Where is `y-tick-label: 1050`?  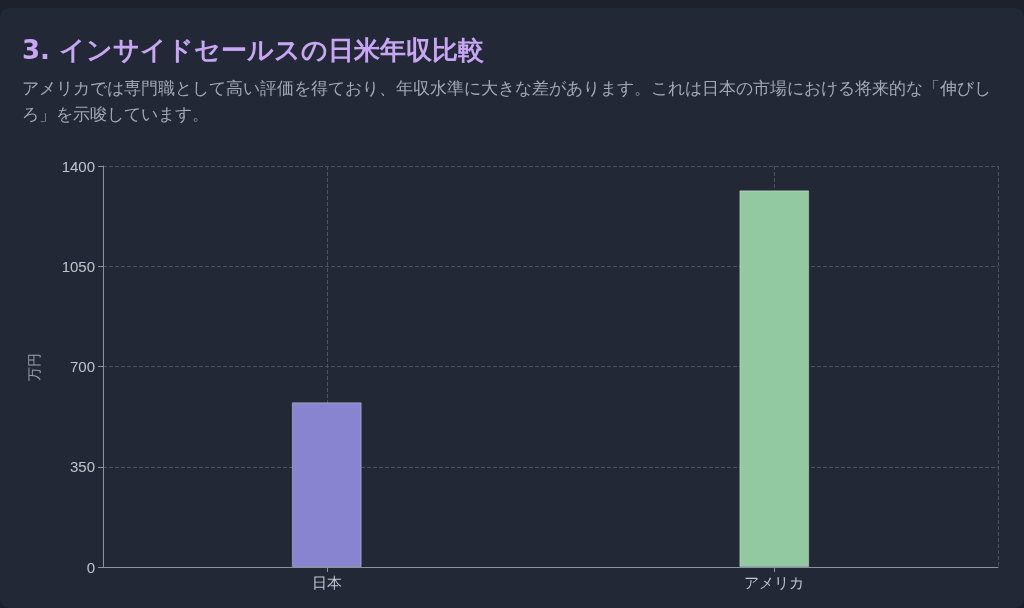 y-tick-label: 1050 is located at coordinates (78, 266).